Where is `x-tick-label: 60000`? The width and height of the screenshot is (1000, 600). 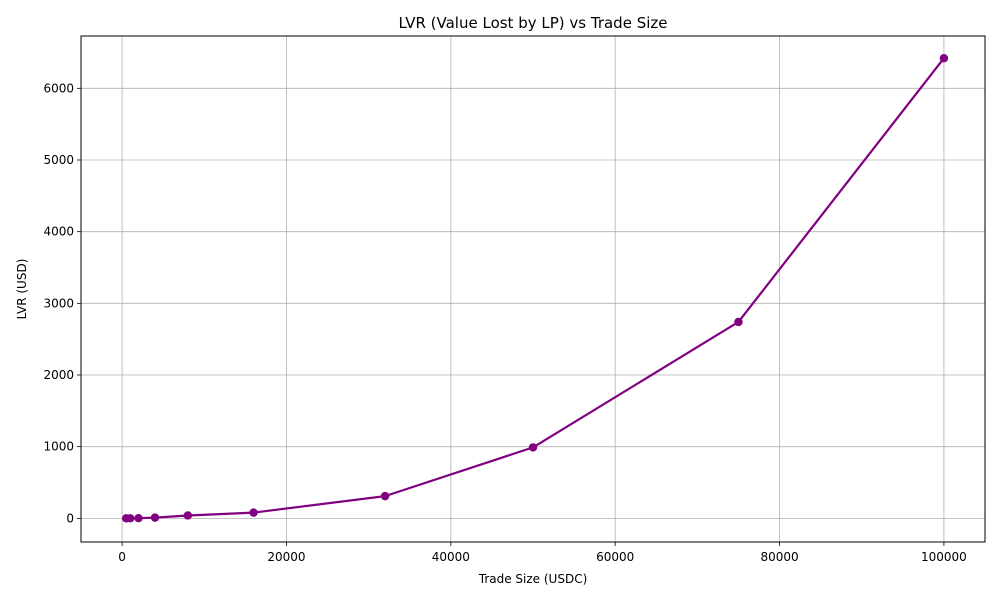 x-tick-label: 60000 is located at coordinates (615, 557).